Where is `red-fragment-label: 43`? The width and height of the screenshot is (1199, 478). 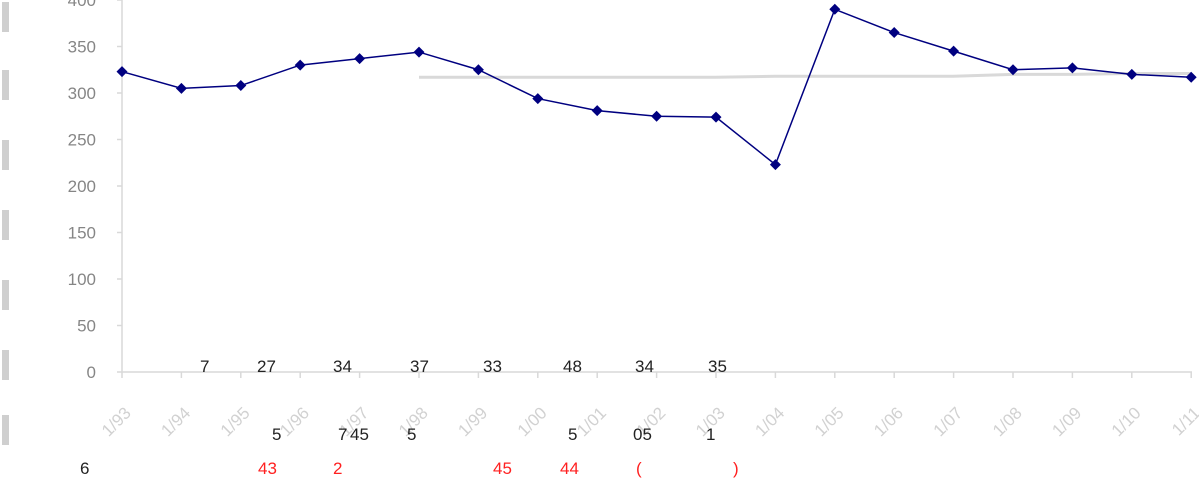 red-fragment-label: 43 is located at coordinates (267, 468).